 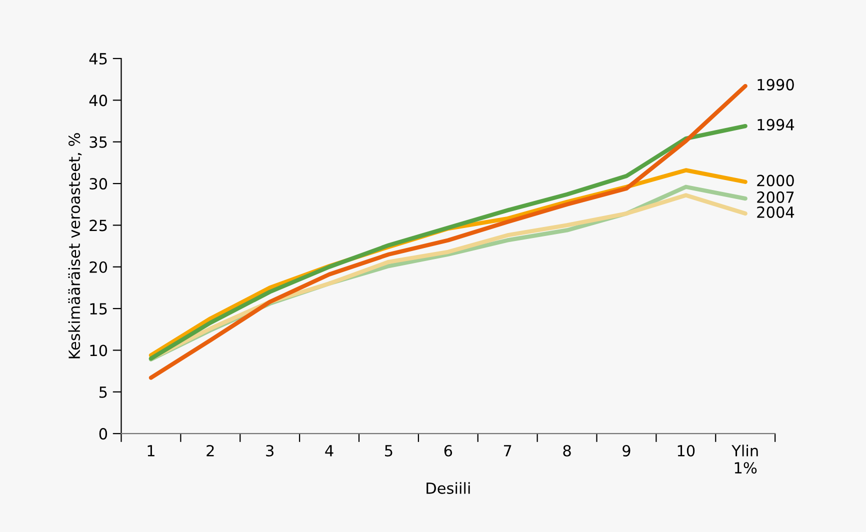 What do you see at coordinates (388, 451) in the screenshot?
I see `x-tick-label: 5` at bounding box center [388, 451].